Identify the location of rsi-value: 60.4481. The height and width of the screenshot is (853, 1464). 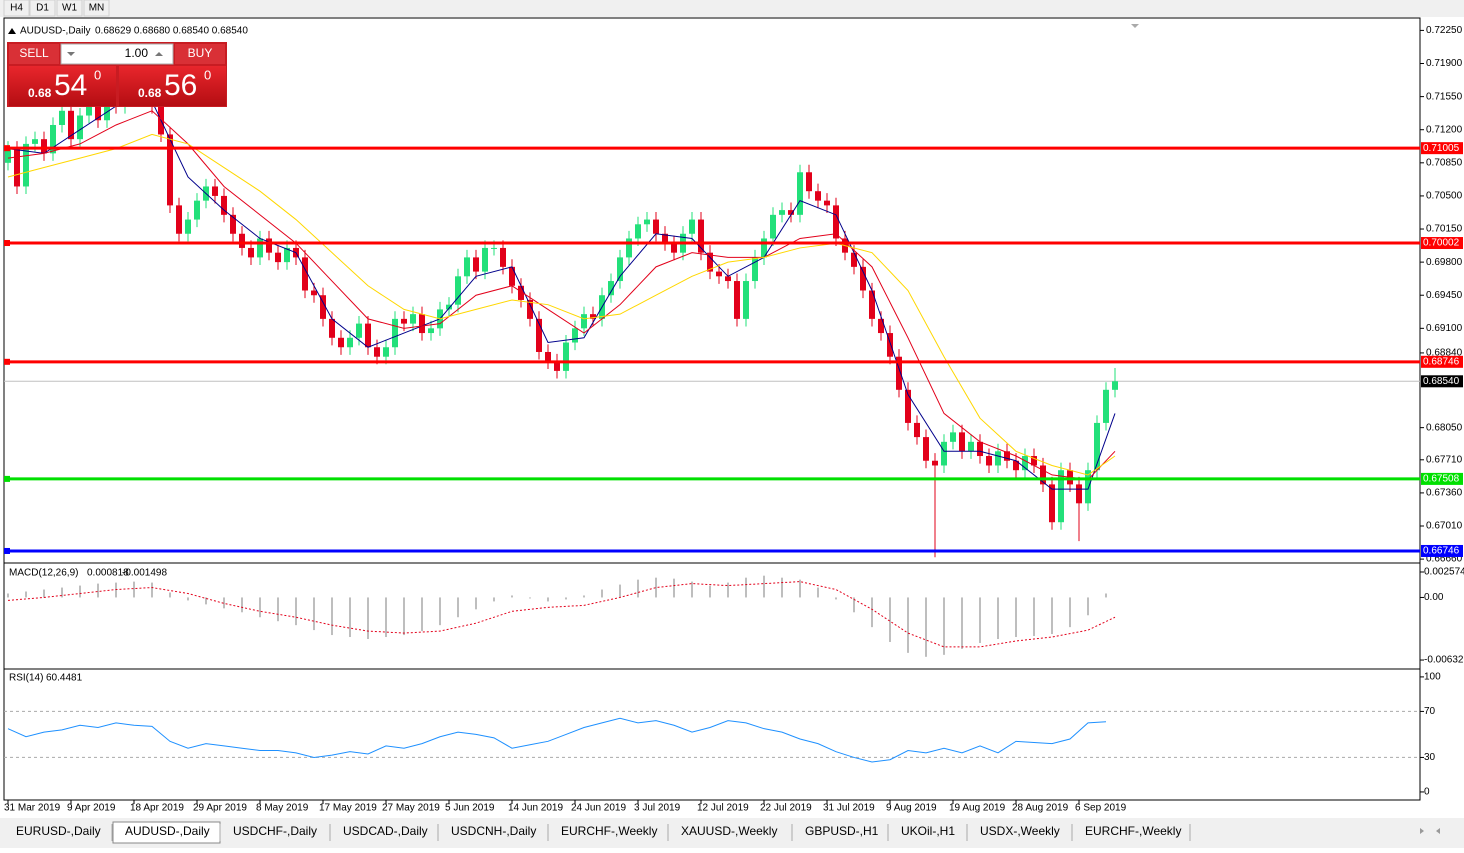
(64, 678).